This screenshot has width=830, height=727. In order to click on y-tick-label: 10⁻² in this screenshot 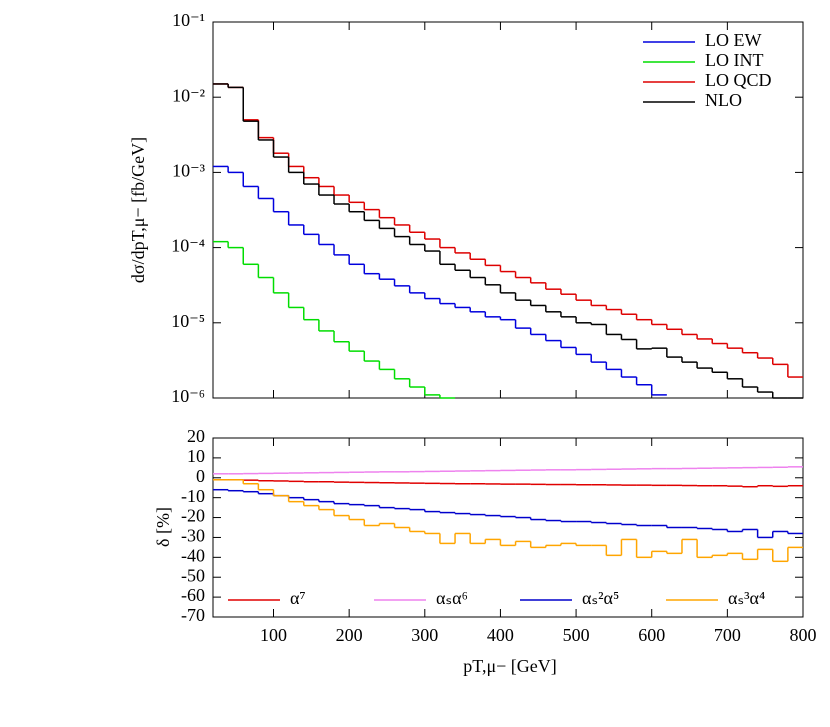, I will do `click(188, 95)`.